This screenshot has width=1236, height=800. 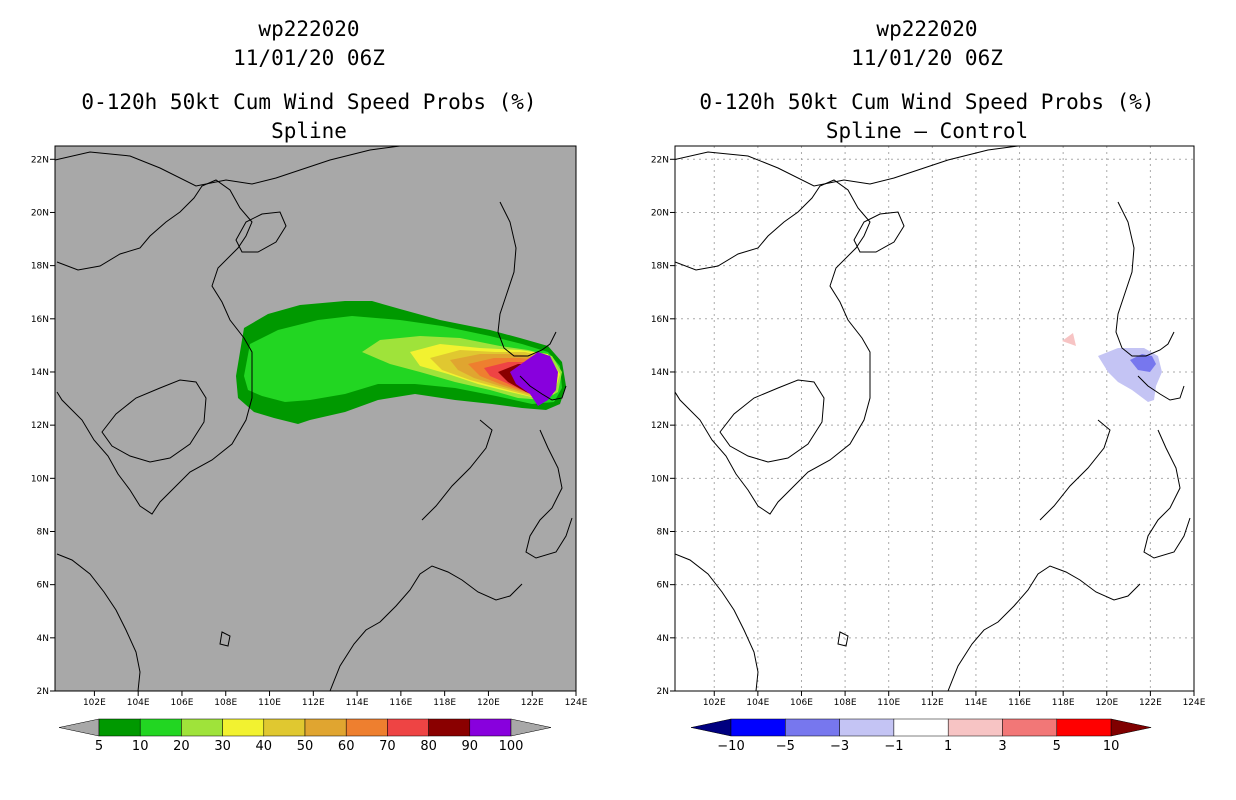 I want to click on colorbar-label: 50, so click(x=305, y=746).